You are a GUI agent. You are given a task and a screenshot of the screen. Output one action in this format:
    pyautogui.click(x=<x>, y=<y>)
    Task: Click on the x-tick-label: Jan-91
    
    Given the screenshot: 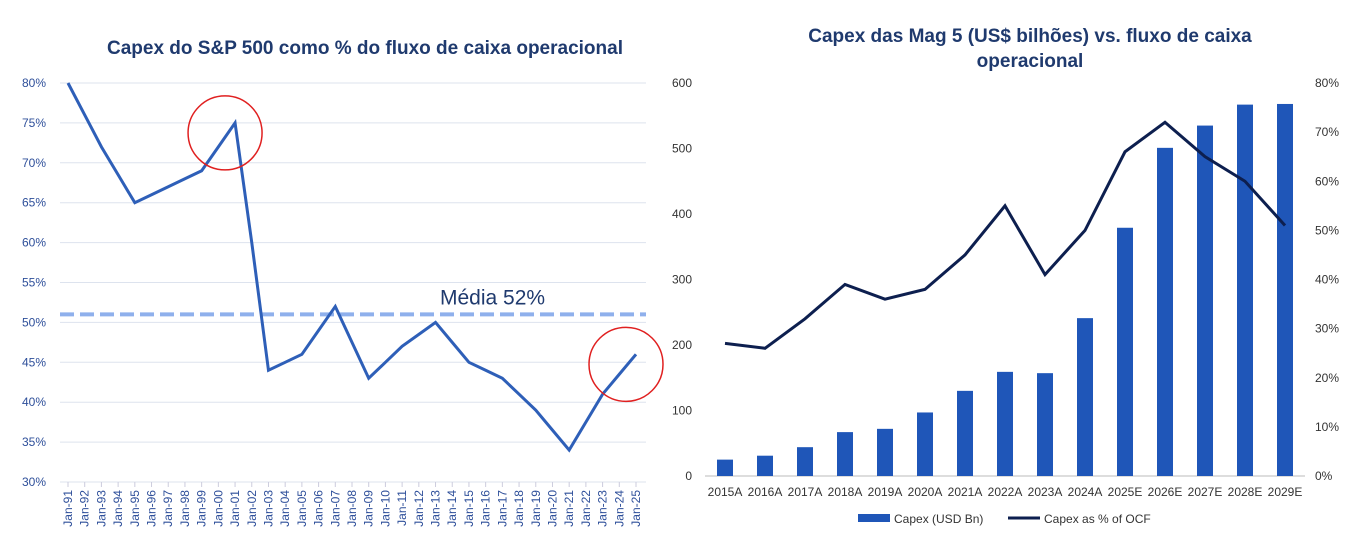 What is the action you would take?
    pyautogui.click(x=68, y=508)
    